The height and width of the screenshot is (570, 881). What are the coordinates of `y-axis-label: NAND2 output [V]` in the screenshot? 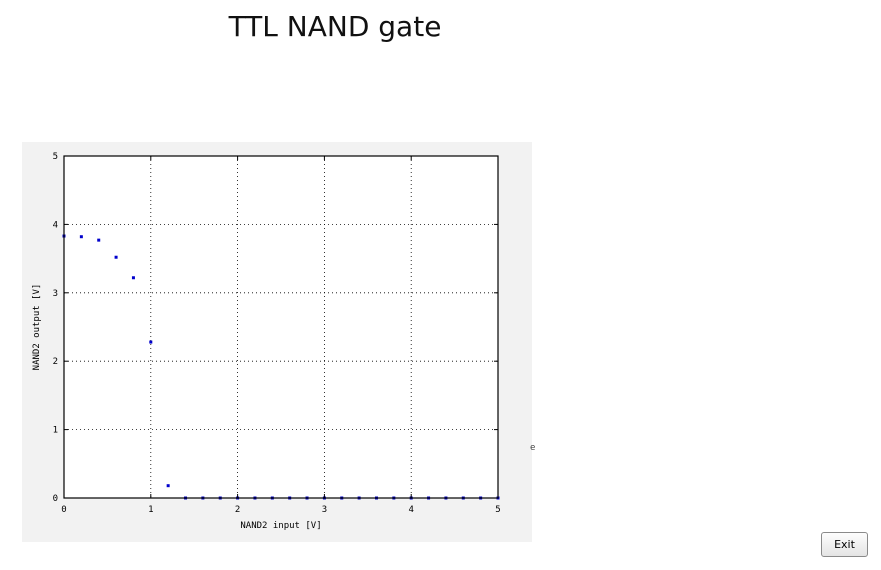 It's located at (37, 327).